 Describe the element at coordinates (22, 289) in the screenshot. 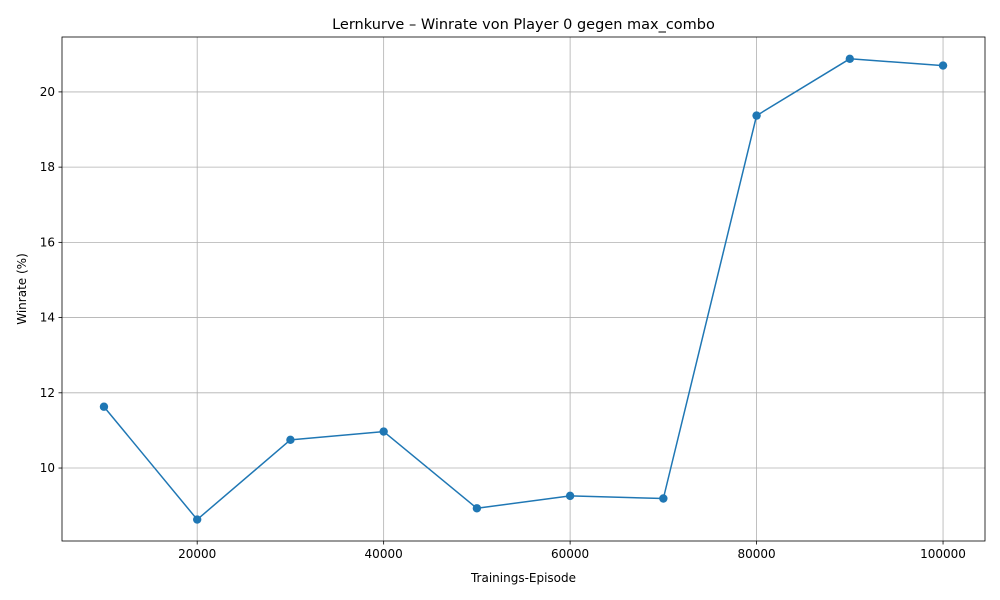

I see `y-axis-label: Winrate (%)` at that location.